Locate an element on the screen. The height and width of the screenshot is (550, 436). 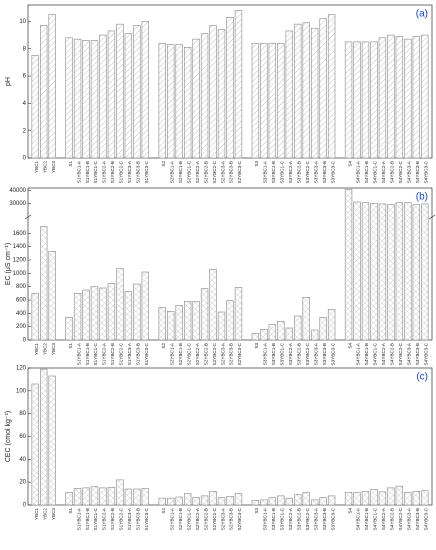
x-tick-label: S3YBC1-C is located at coordinates (282, 518).